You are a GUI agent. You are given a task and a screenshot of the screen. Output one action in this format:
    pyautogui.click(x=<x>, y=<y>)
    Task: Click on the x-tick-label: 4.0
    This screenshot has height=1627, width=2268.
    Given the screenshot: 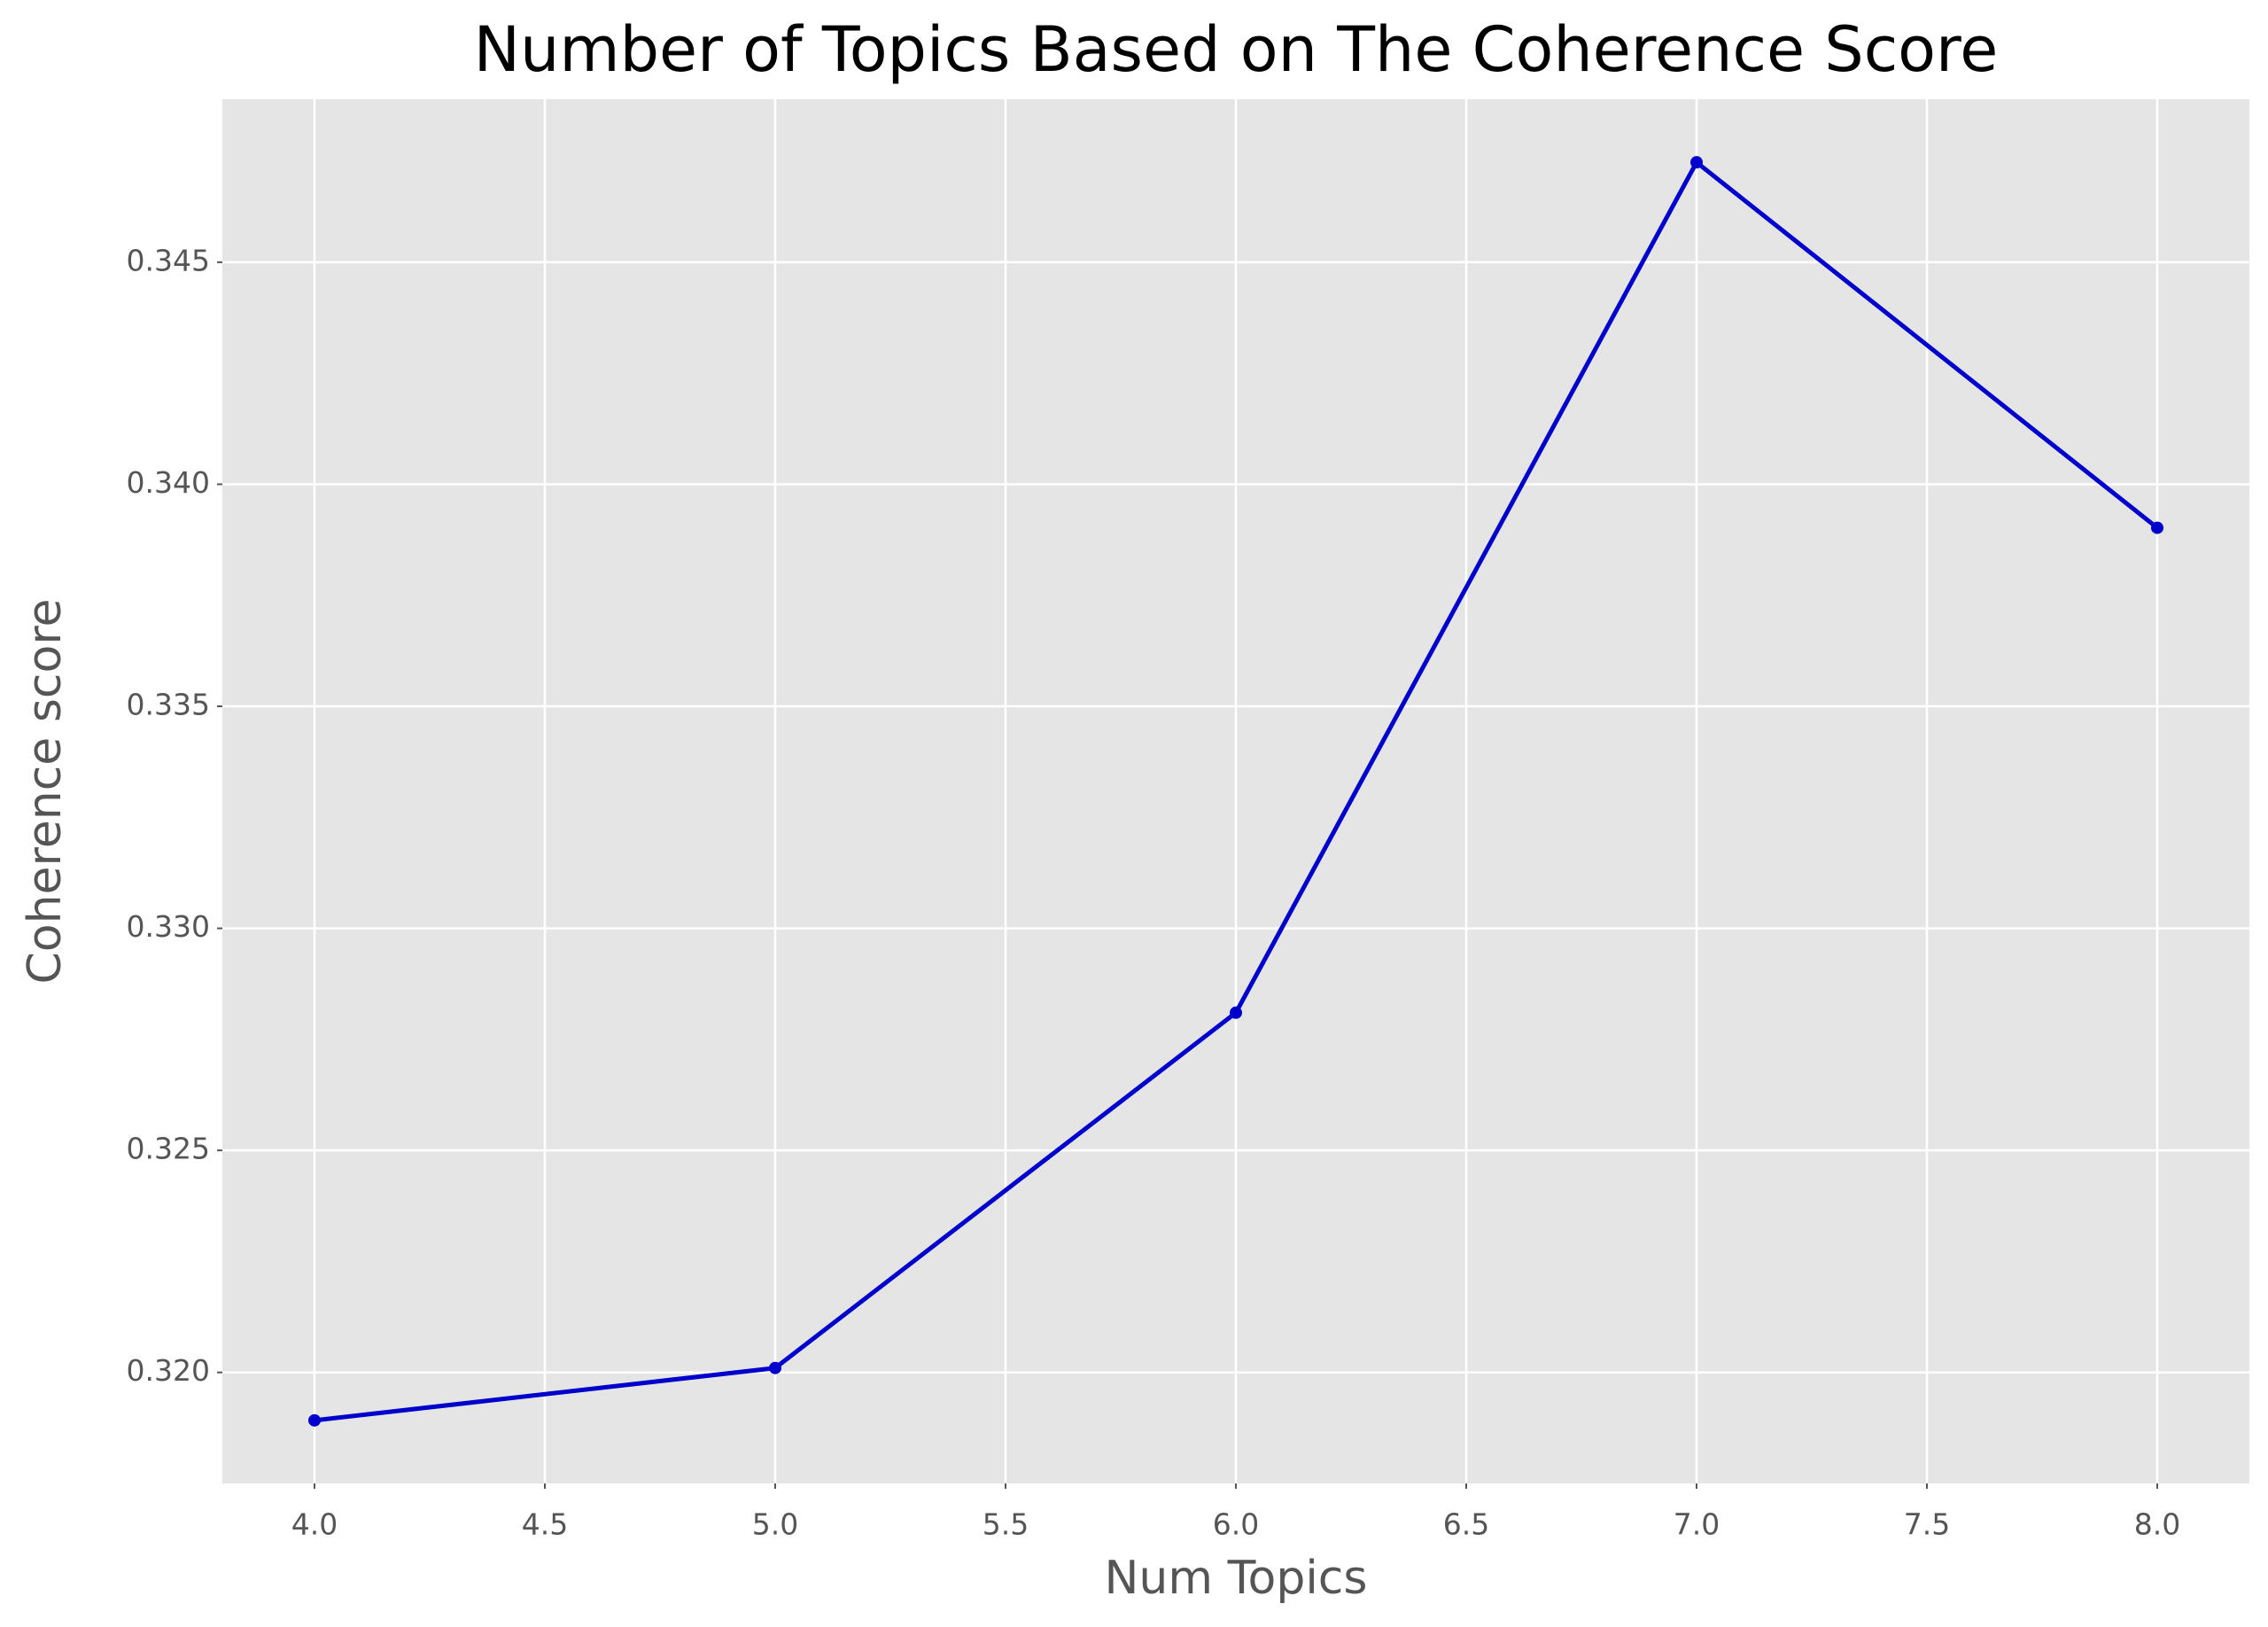 What is the action you would take?
    pyautogui.click(x=314, y=1524)
    